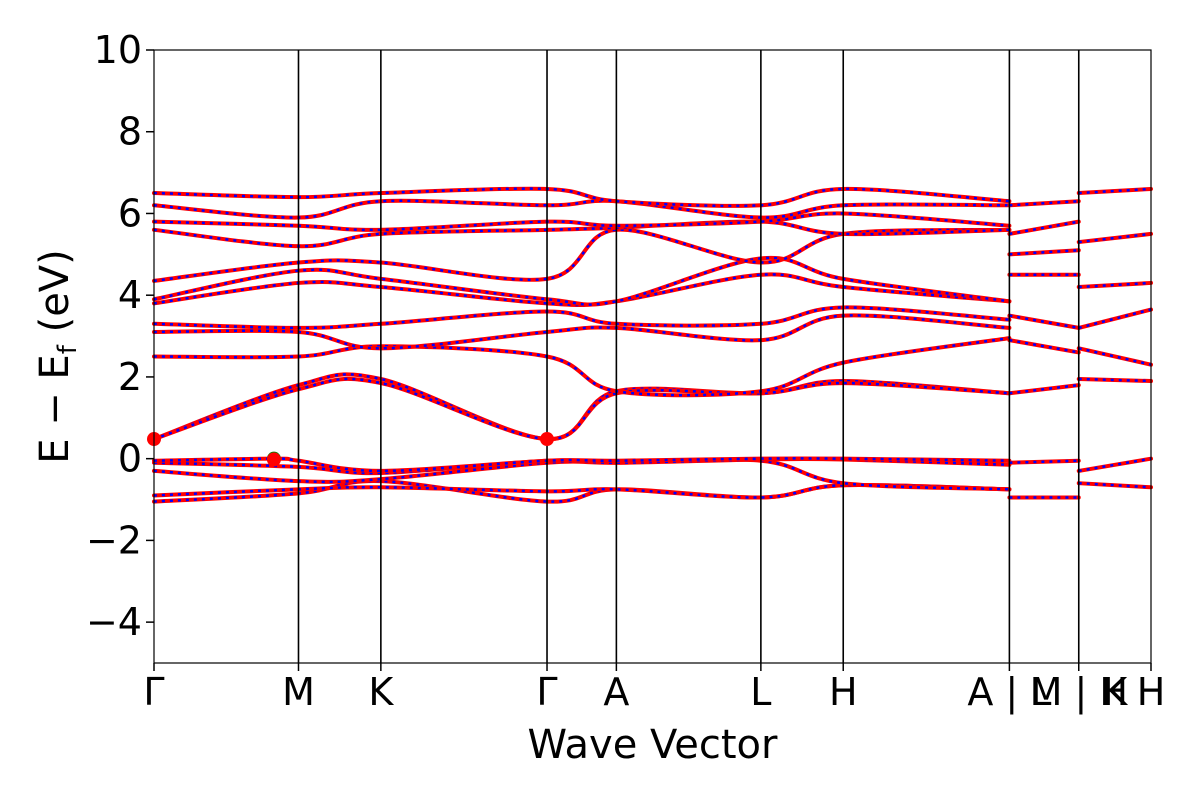 This screenshot has width=1200, height=800. Describe the element at coordinates (298, 692) in the screenshot. I see `x-tick-label-1: M` at that location.